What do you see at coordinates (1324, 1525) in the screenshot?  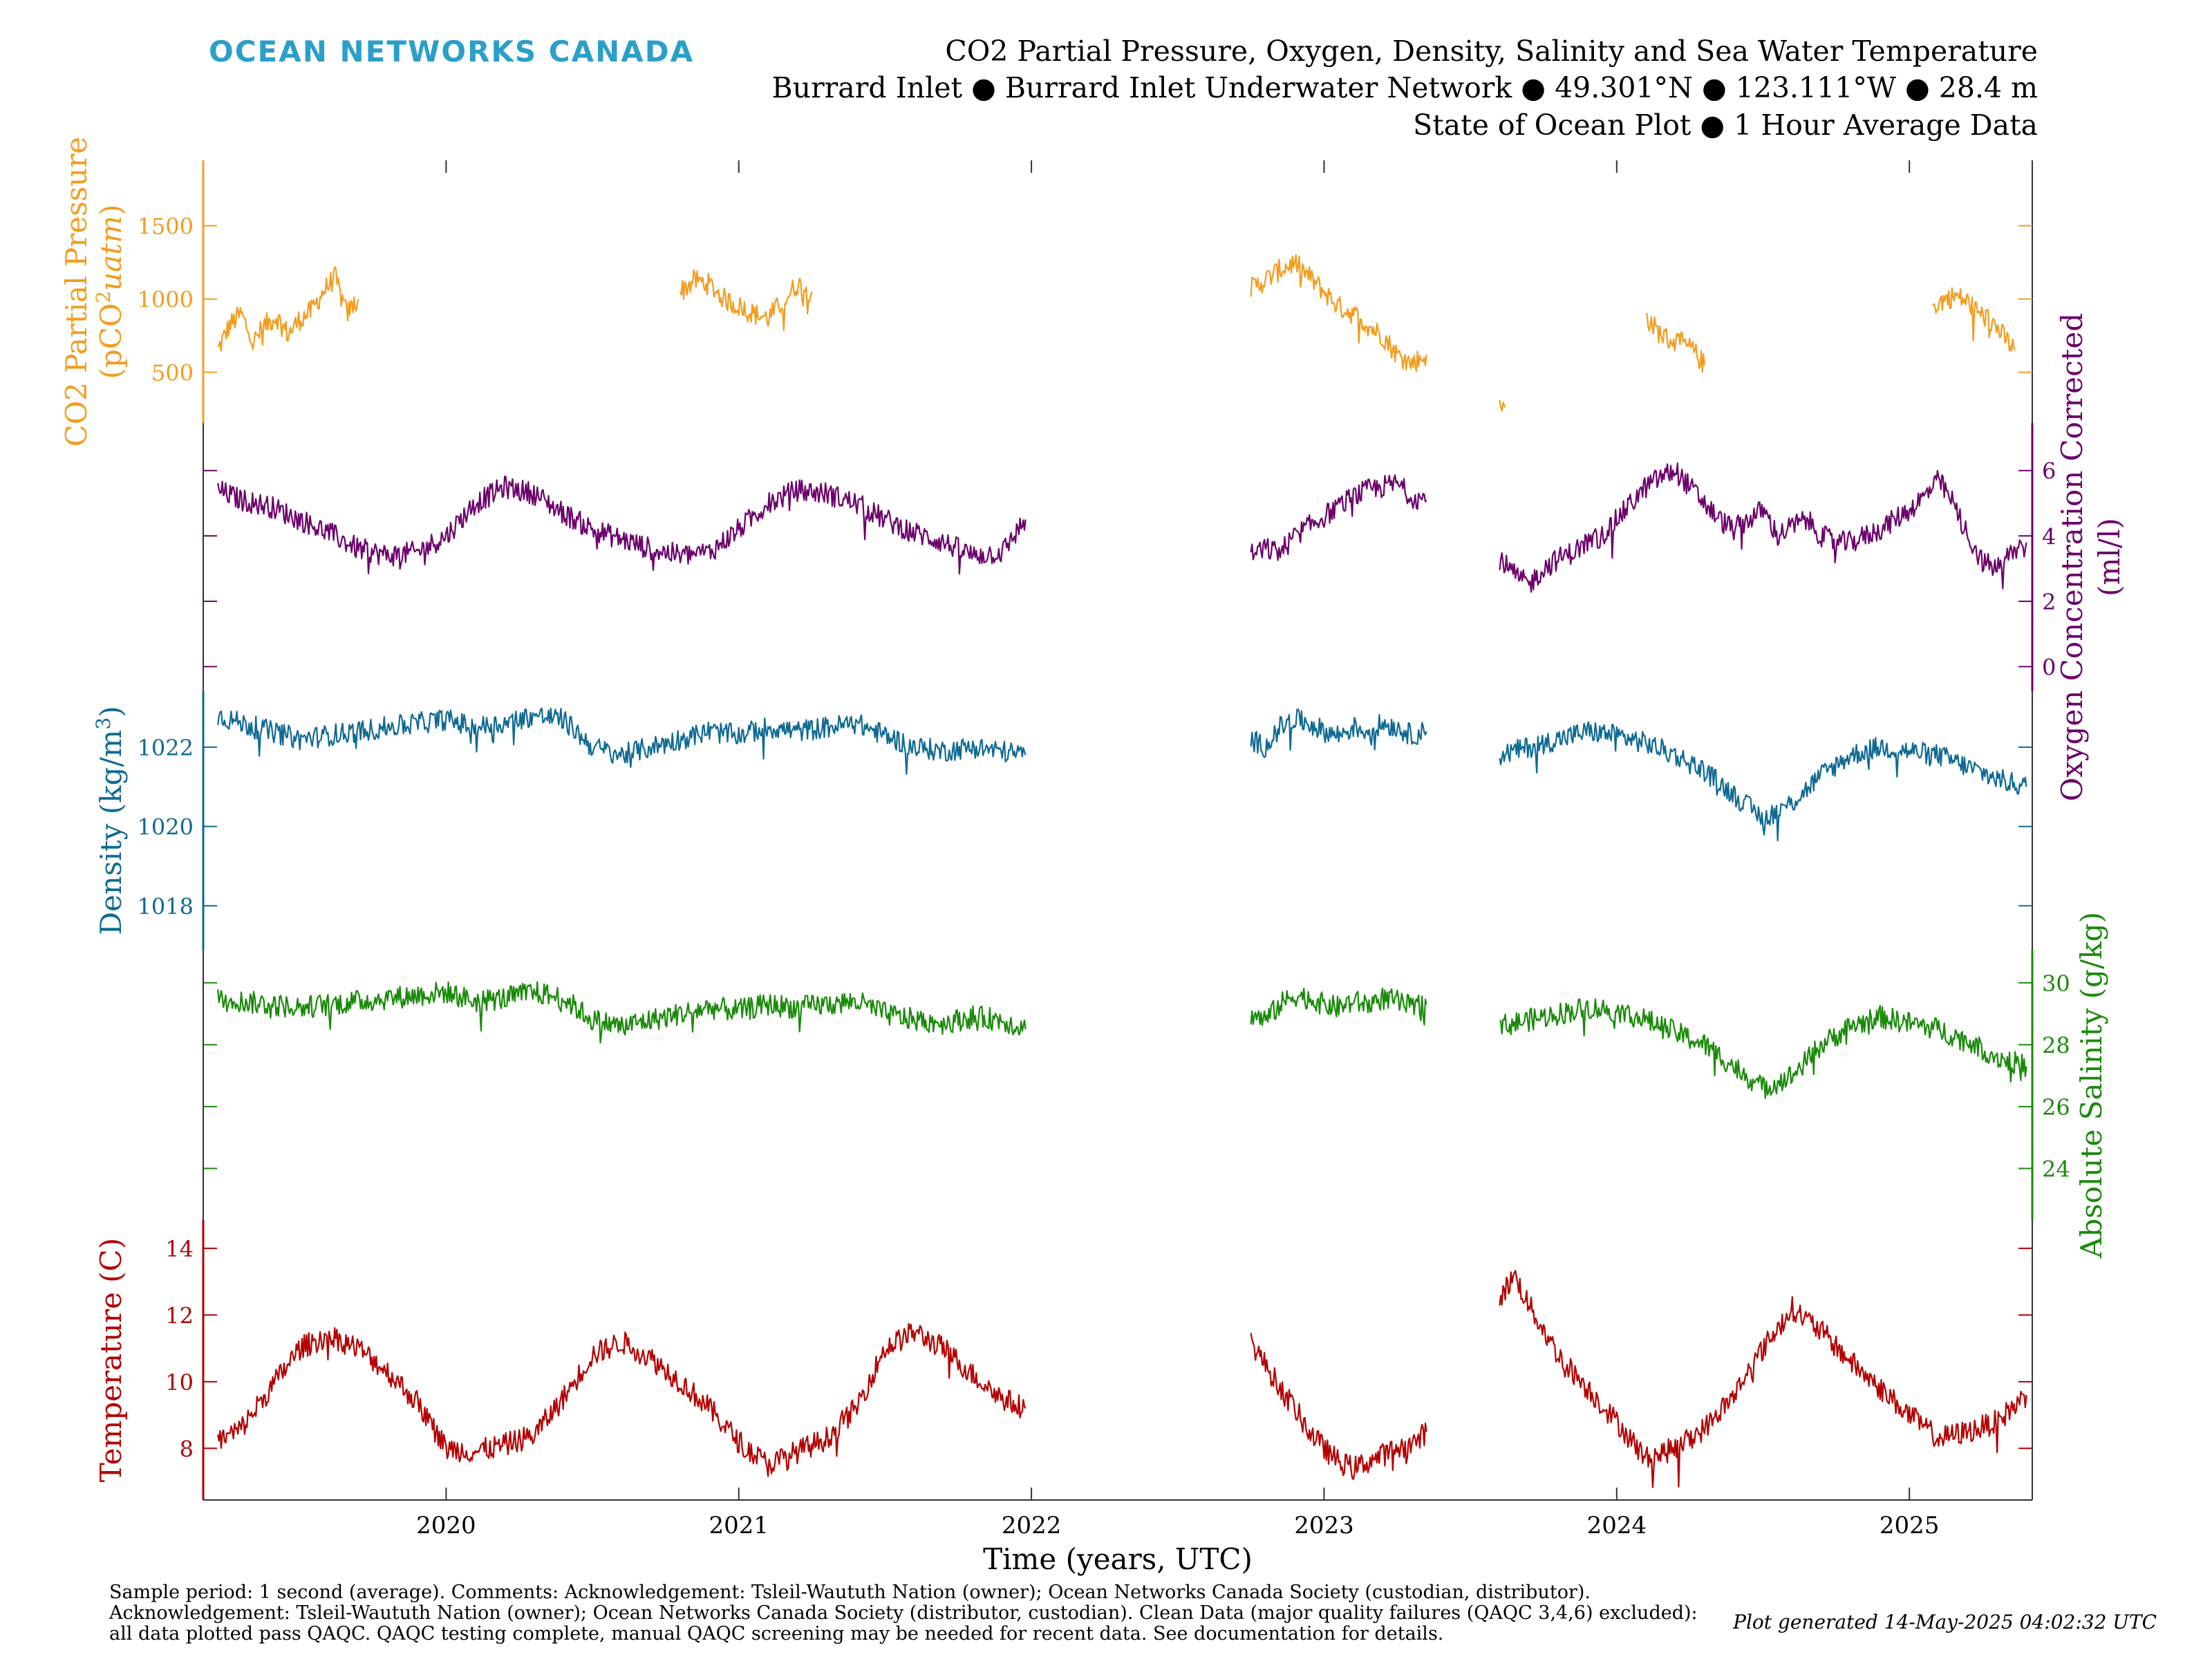 I see `x-tick-label: 2023` at bounding box center [1324, 1525].